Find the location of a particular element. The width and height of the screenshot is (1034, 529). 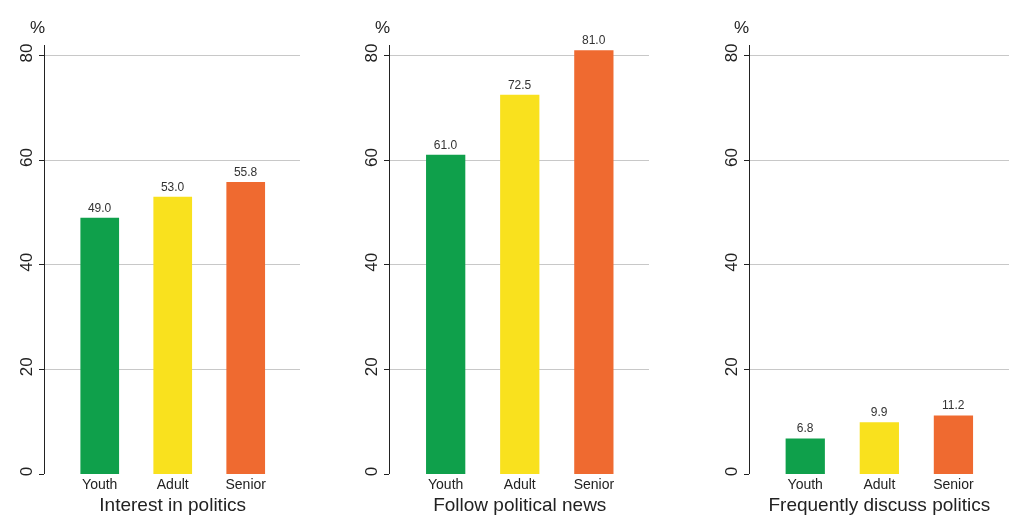

x-axis-title: Frequently discuss politics is located at coordinates (879, 504).